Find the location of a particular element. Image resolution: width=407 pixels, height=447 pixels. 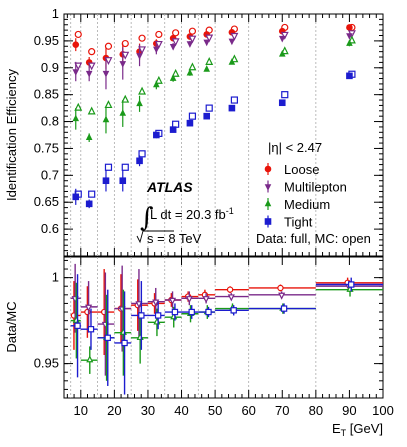

eta-label: |η| < 2.47 is located at coordinates (295, 147).